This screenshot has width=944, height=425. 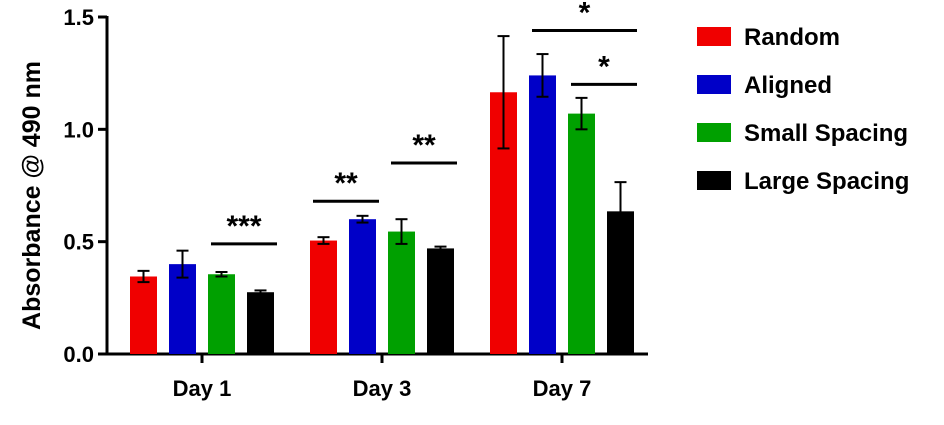 I want to click on legend-label: Small Spacing, so click(x=826, y=133).